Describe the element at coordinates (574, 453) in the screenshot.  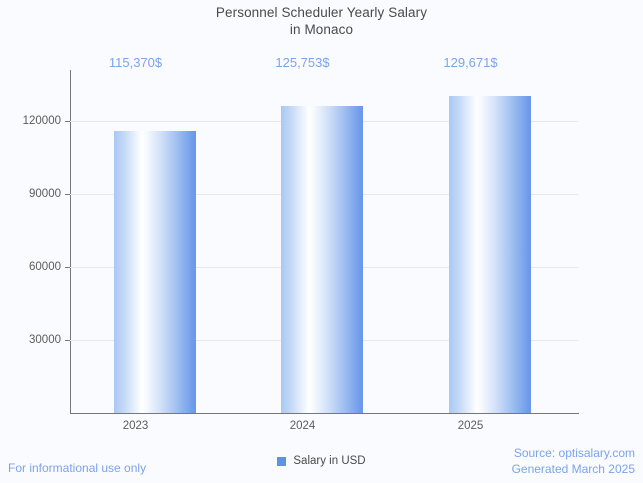
I see `footer-source: Source: optisalary.com` at that location.